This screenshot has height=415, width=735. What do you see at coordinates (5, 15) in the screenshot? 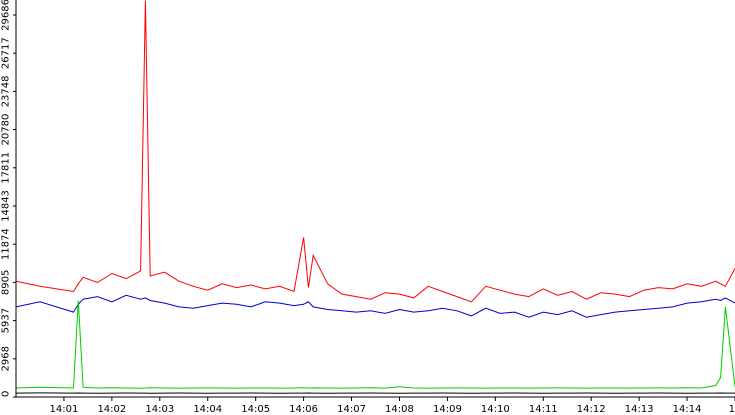
I see `y-tick-label: 29686` at bounding box center [5, 15].